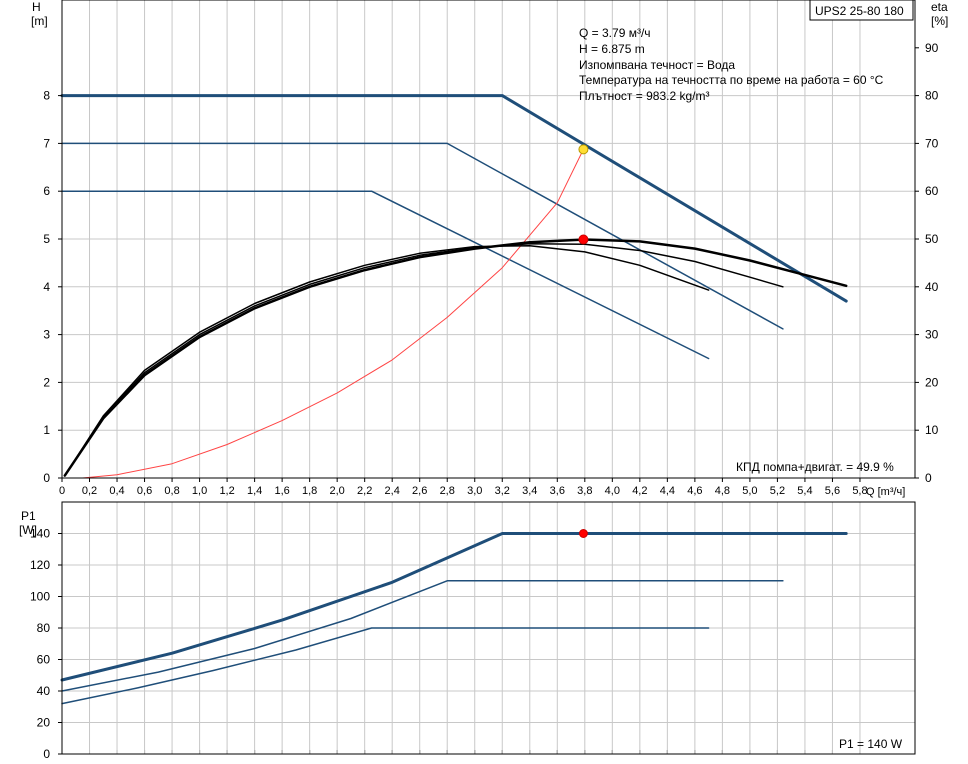 The height and width of the screenshot is (764, 968). What do you see at coordinates (859, 491) in the screenshot?
I see `x-tick-label: 5,8` at bounding box center [859, 491].